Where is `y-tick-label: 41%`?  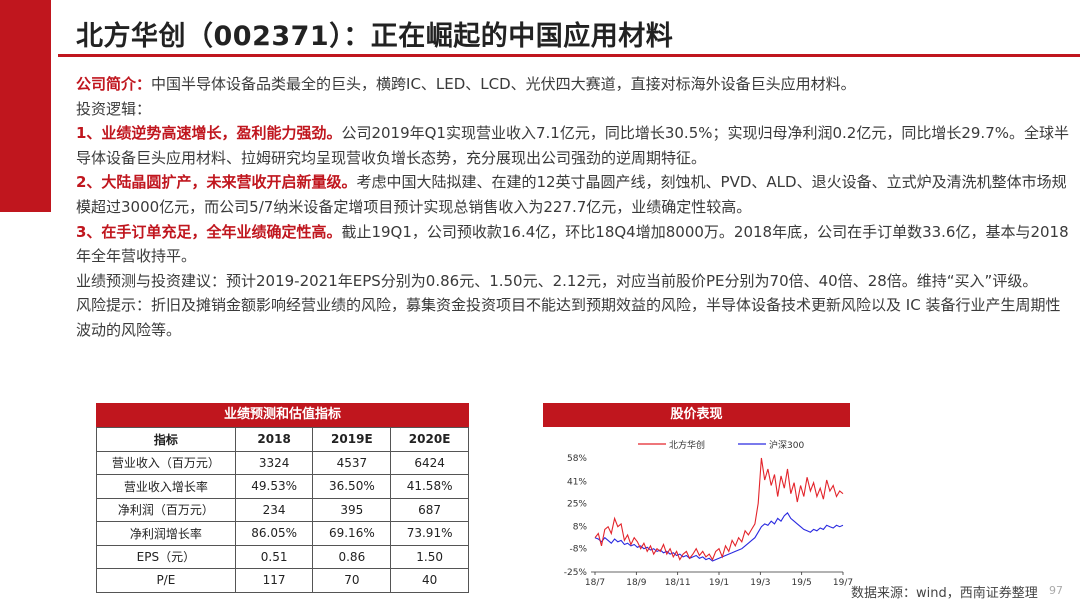 y-tick-label: 41% is located at coordinates (577, 482).